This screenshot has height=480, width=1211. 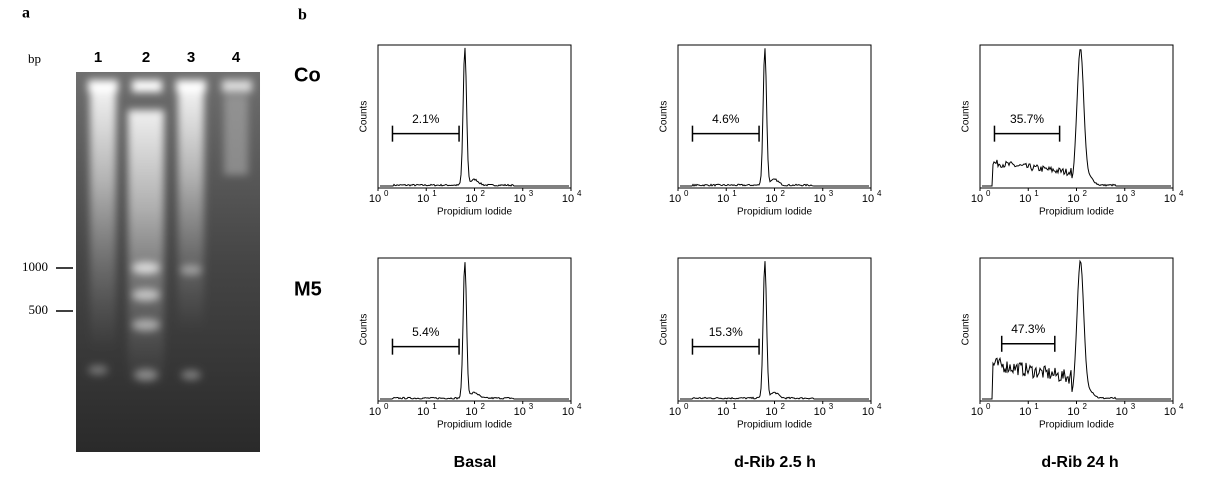 I want to click on row-label: Co, so click(x=307, y=75).